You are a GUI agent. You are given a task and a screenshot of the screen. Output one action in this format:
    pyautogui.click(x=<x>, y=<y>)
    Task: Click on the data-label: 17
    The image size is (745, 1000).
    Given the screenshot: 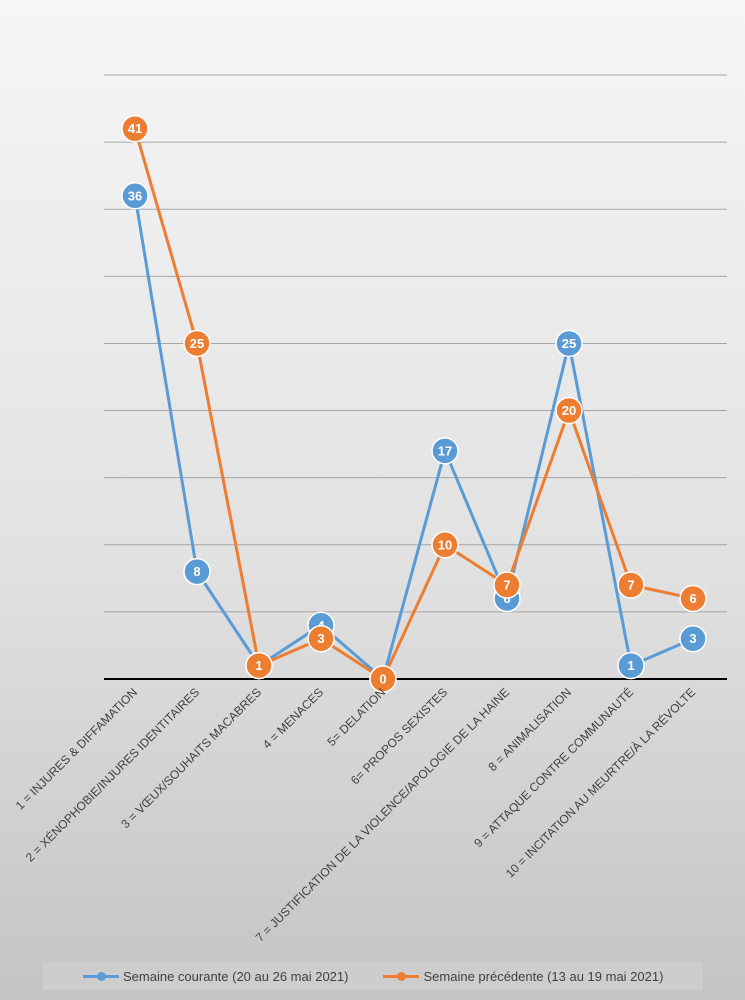 What is the action you would take?
    pyautogui.click(x=445, y=450)
    